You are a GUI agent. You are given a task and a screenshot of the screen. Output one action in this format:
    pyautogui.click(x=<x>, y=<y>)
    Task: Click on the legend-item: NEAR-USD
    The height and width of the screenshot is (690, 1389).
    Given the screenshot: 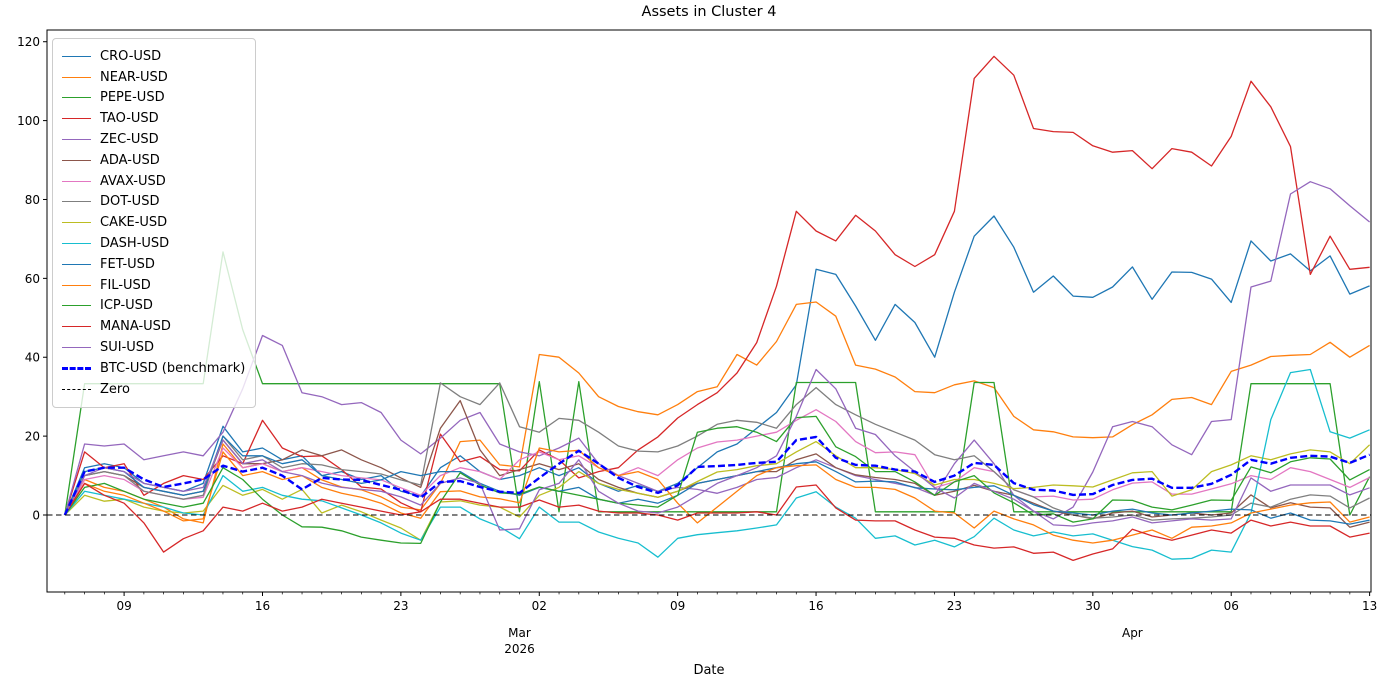 What is the action you would take?
    pyautogui.click(x=153, y=77)
    